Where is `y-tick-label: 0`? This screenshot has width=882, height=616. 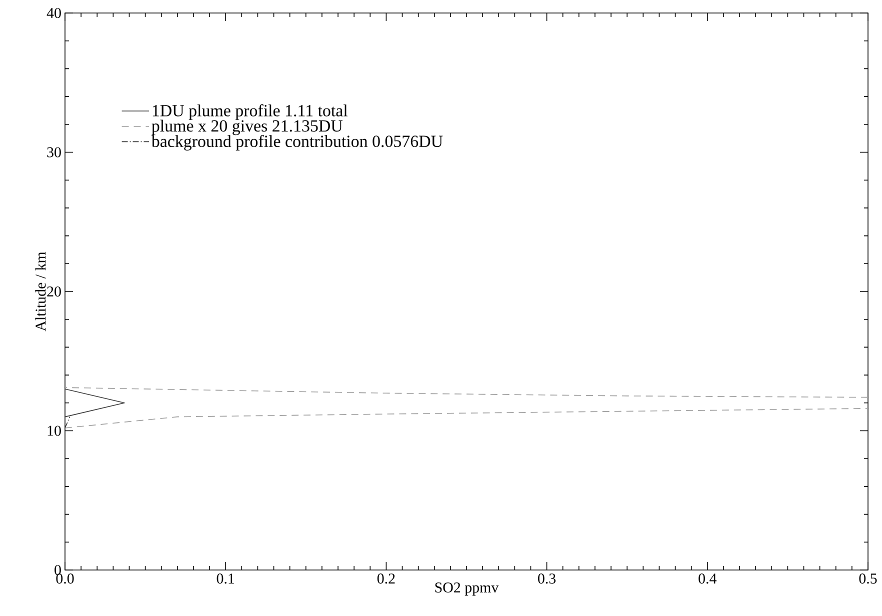
y-tick-label: 0 is located at coordinates (57, 570).